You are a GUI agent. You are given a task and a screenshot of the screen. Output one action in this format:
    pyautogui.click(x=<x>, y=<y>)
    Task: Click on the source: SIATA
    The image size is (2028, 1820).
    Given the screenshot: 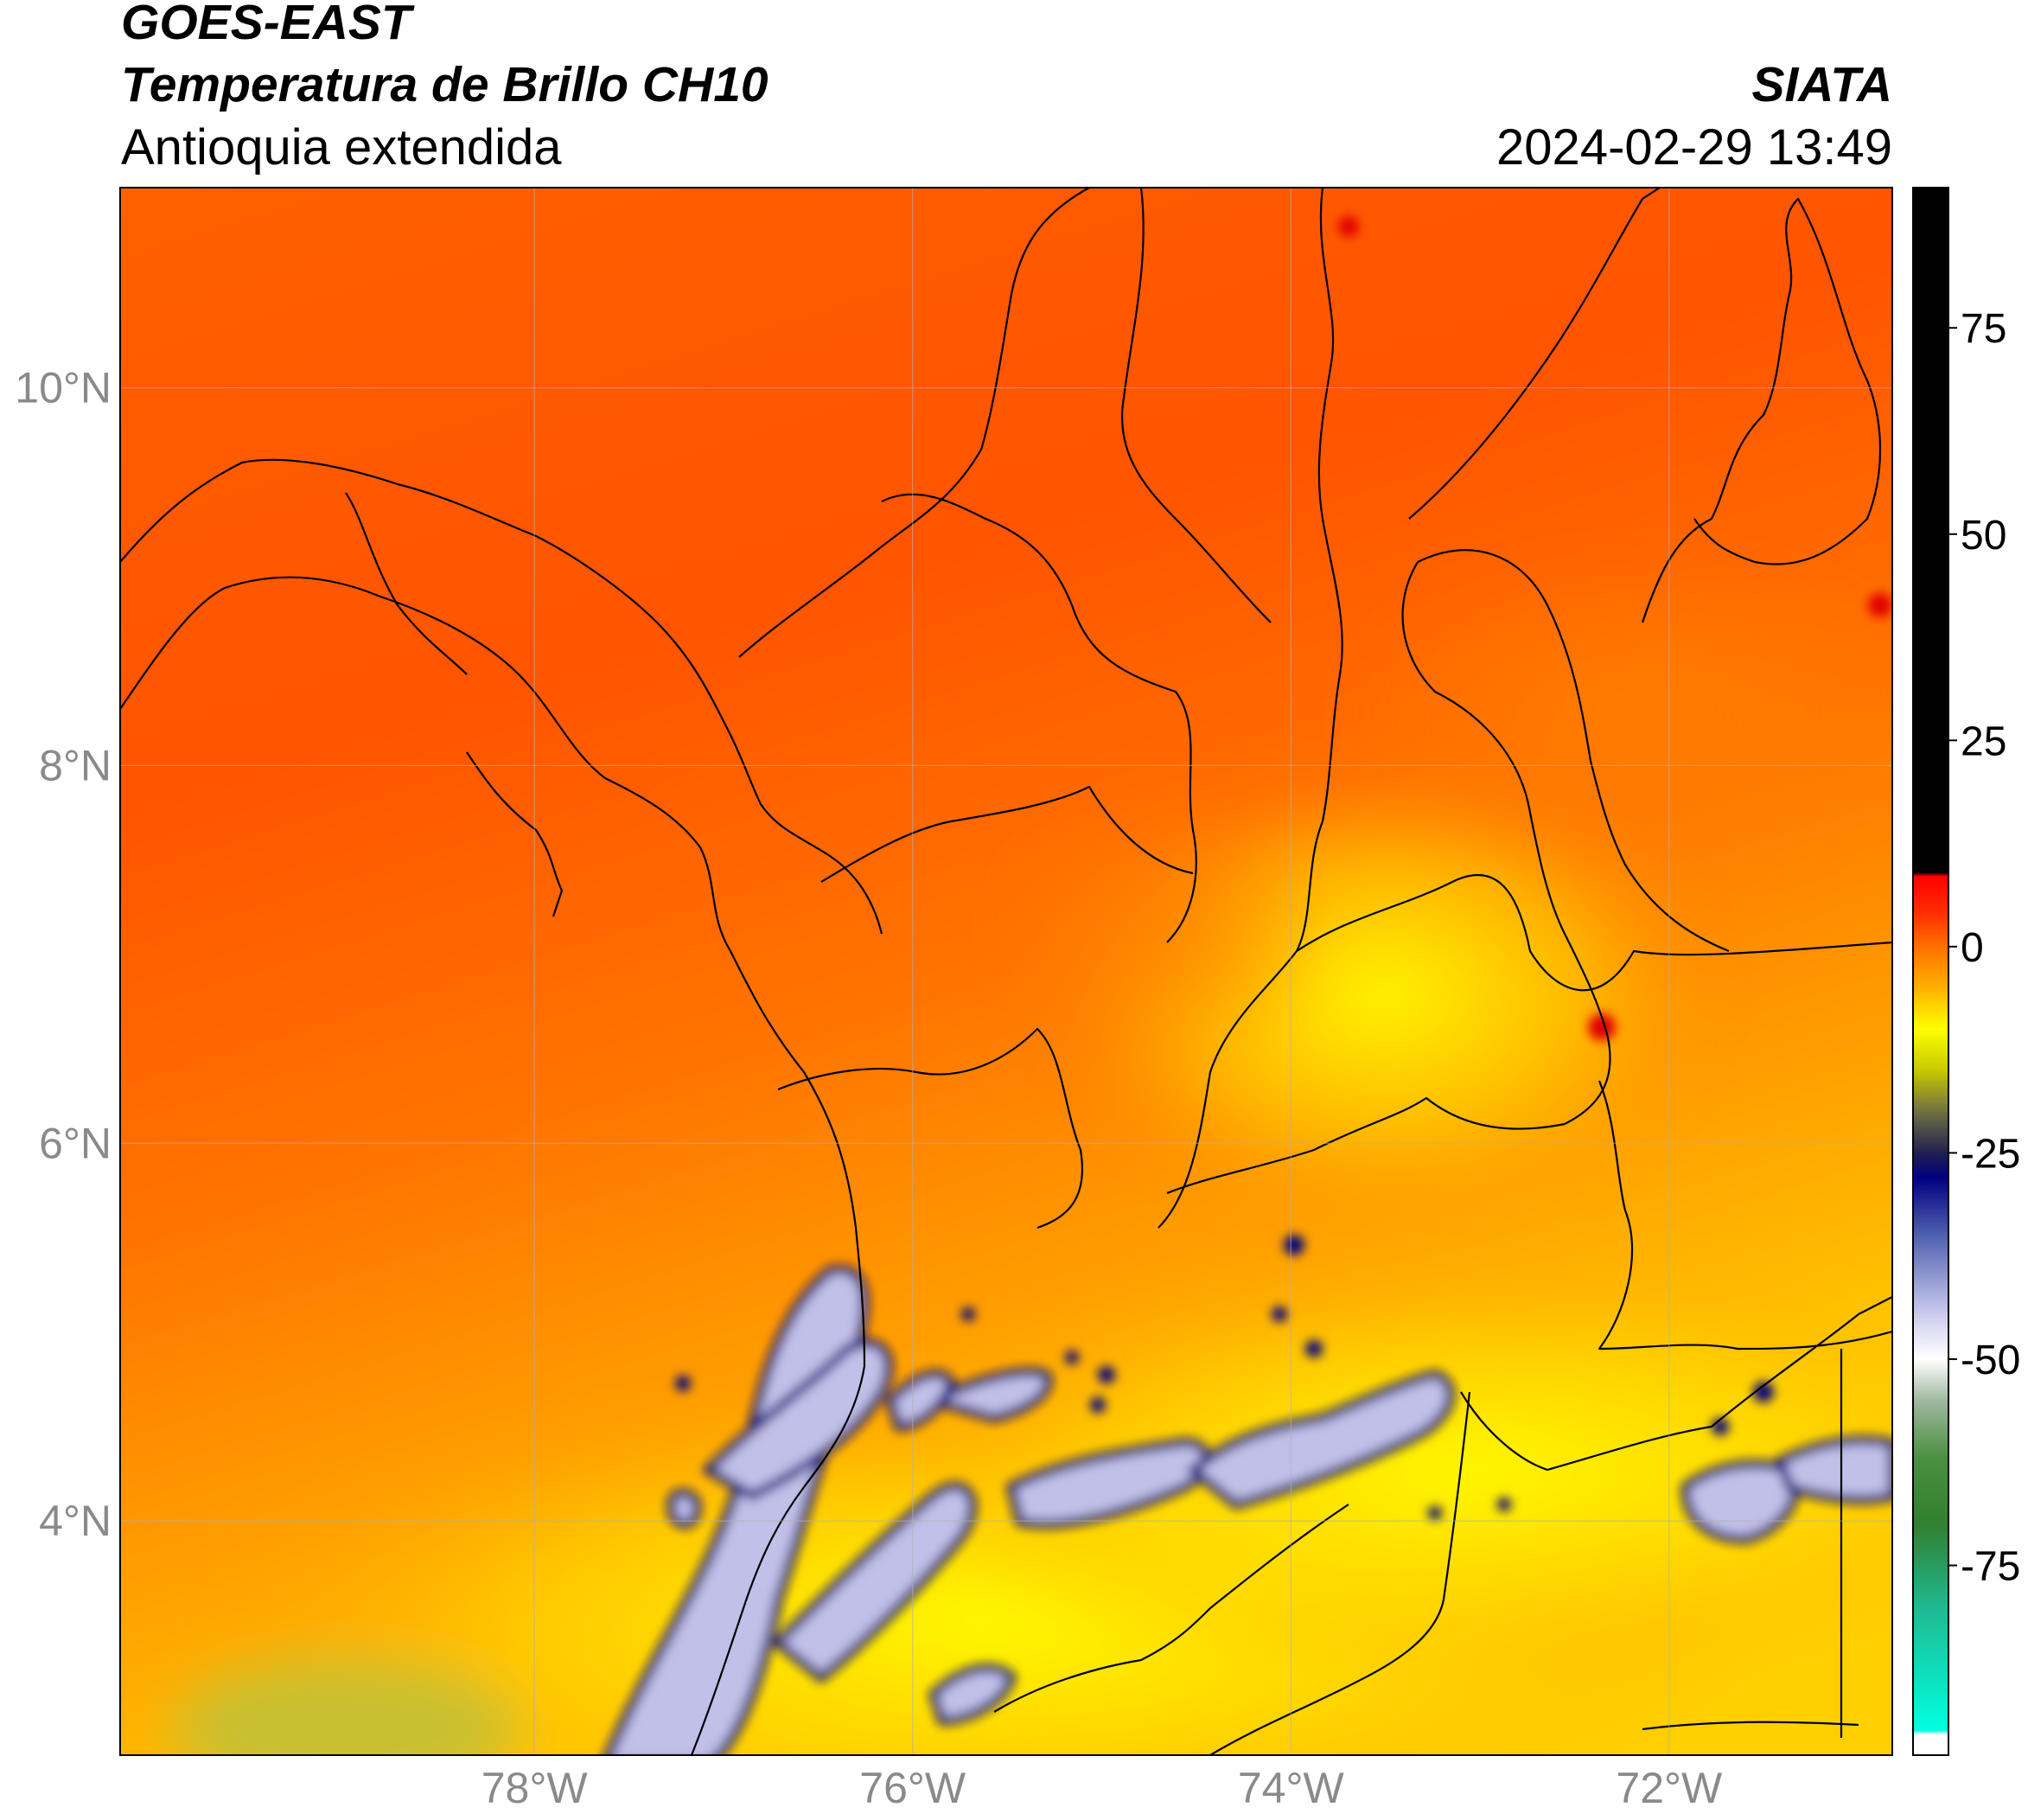 What is the action you would take?
    pyautogui.click(x=1822, y=84)
    